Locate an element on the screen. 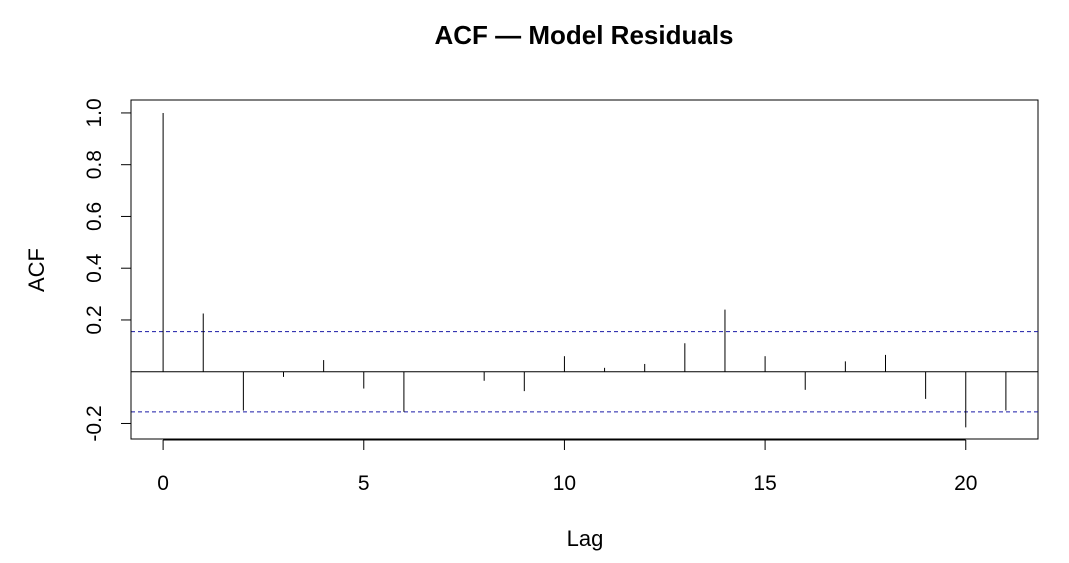 Image resolution: width=1069 pixels, height=563 pixels. x-tick-label: 20 is located at coordinates (965, 483).